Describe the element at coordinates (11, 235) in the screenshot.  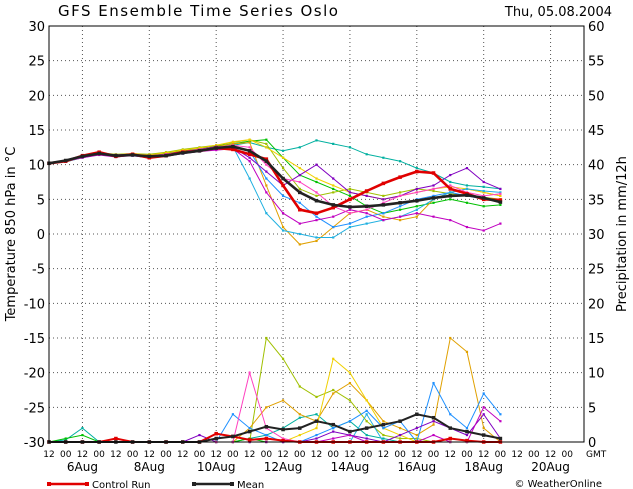
I see `left-axis-label: Temperature 850 hPa in °C` at that location.